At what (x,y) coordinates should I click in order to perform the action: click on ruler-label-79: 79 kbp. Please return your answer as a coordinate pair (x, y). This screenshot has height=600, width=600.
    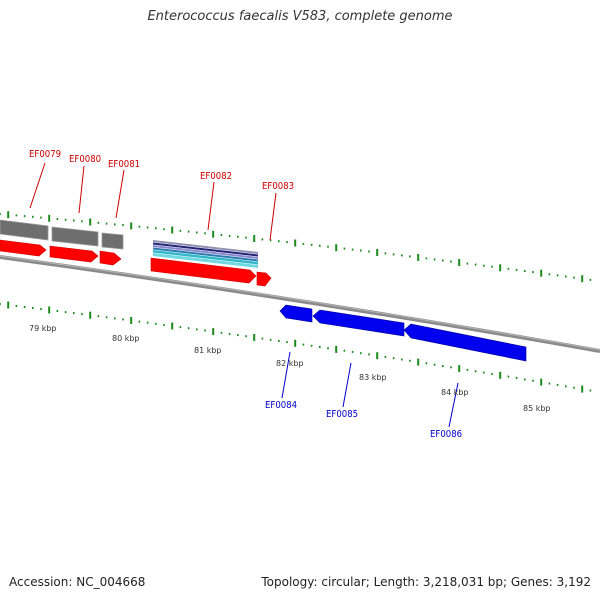
    Looking at the image, I should click on (43, 328).